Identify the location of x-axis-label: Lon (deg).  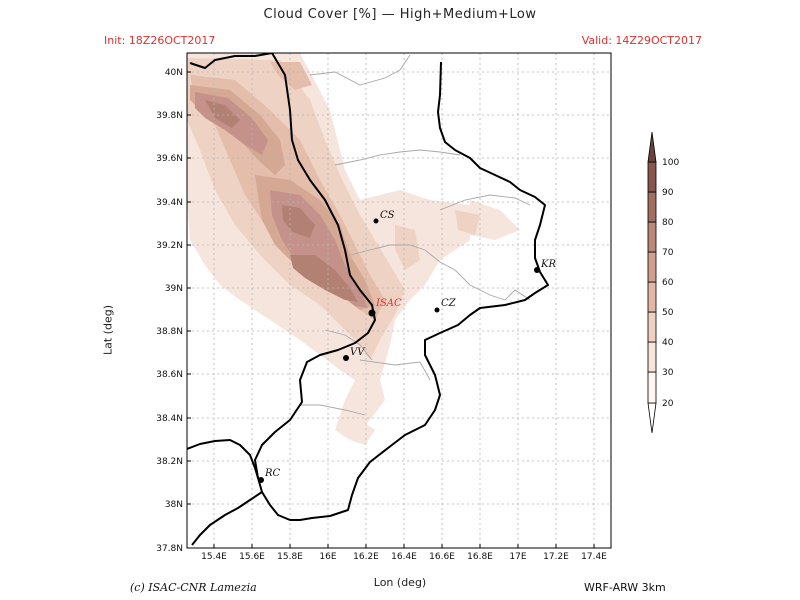
(400, 582).